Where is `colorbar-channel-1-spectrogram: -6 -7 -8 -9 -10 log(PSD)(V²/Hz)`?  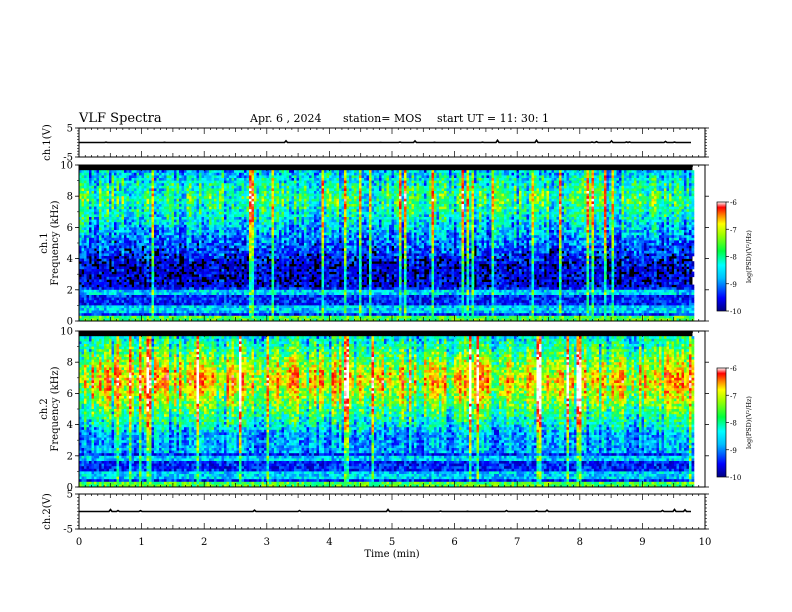
colorbar-channel-1-spectrogram: -6 -7 -8 -9 -10 log(PSD)(V²/Hz) is located at coordinates (735, 257).